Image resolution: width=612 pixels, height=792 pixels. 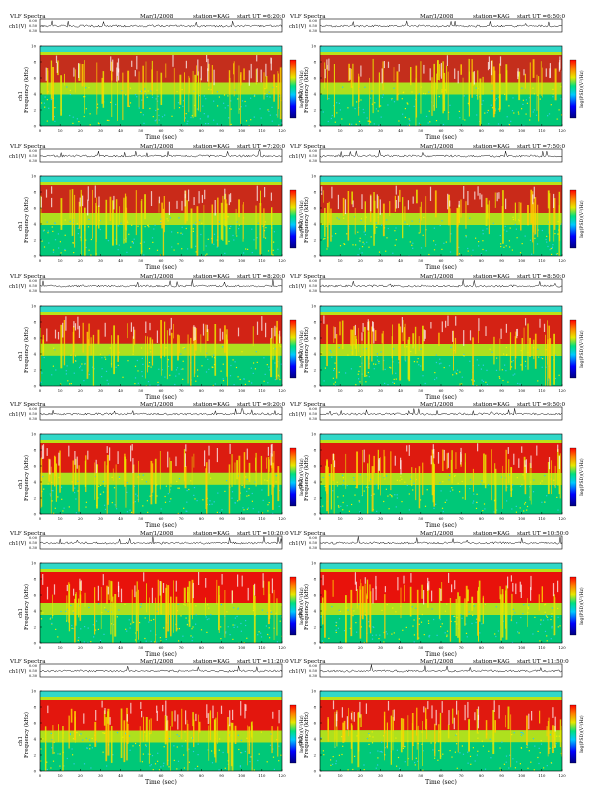 I want to click on panel-header-start-time: start UT =11:50:0, so click(x=543, y=662).